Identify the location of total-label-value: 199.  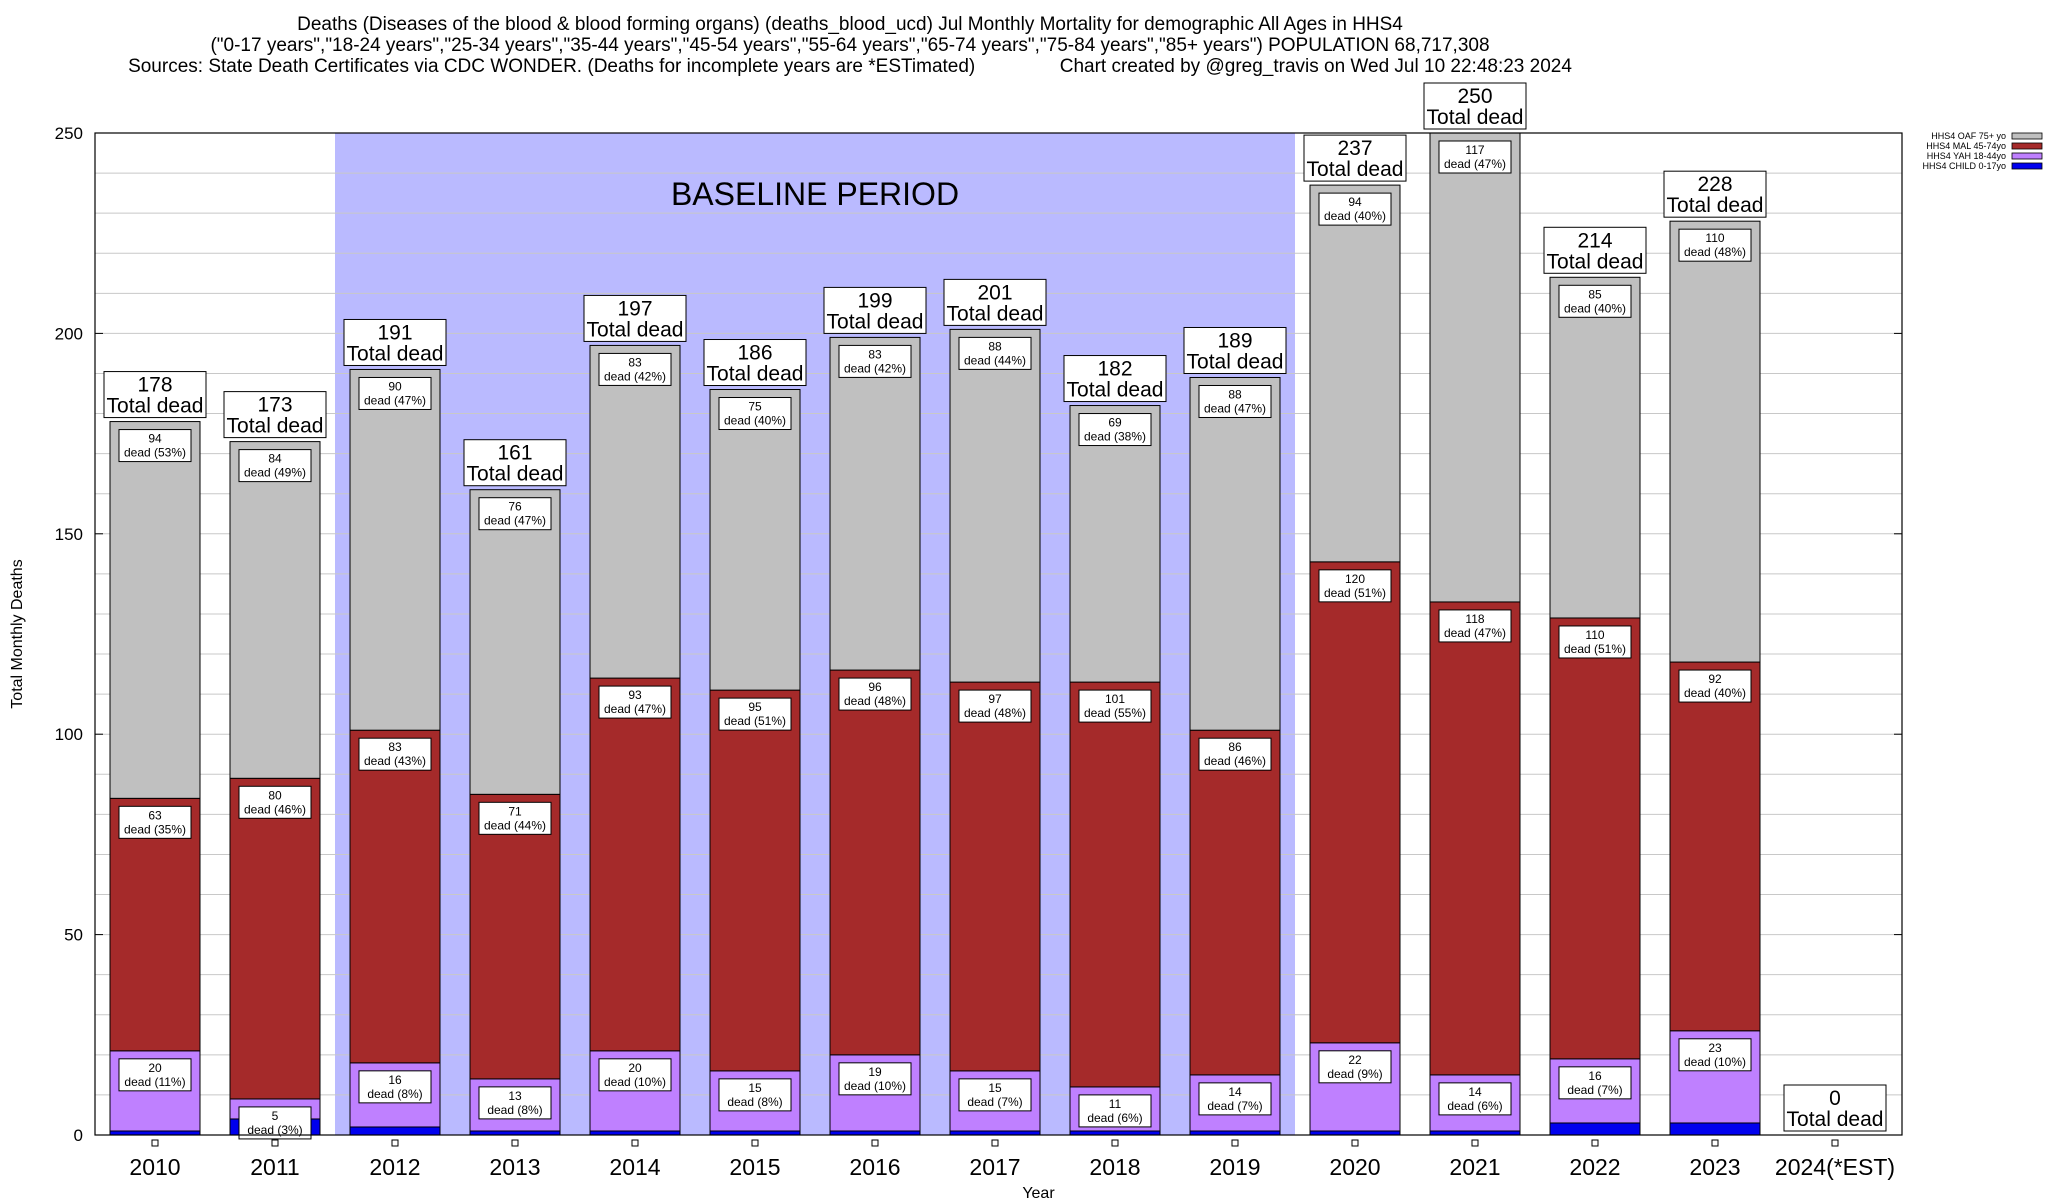
(874, 300).